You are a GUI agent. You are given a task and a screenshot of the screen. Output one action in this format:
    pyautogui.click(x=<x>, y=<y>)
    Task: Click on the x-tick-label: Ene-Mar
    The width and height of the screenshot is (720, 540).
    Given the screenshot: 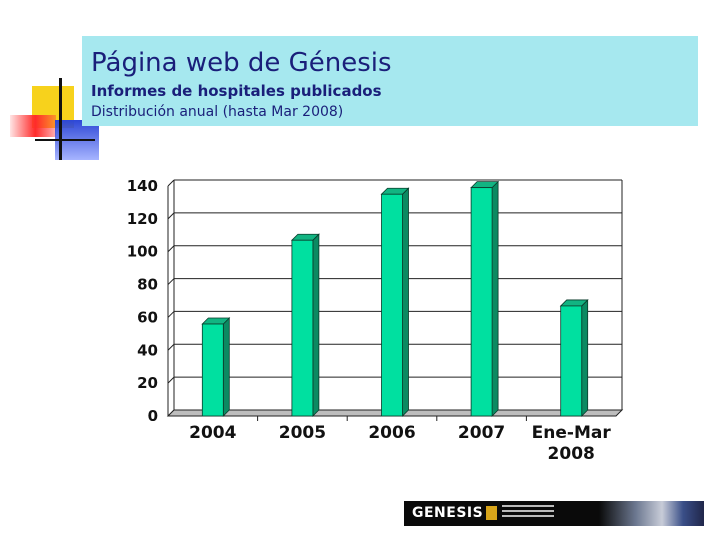 What is the action you would take?
    pyautogui.click(x=572, y=433)
    